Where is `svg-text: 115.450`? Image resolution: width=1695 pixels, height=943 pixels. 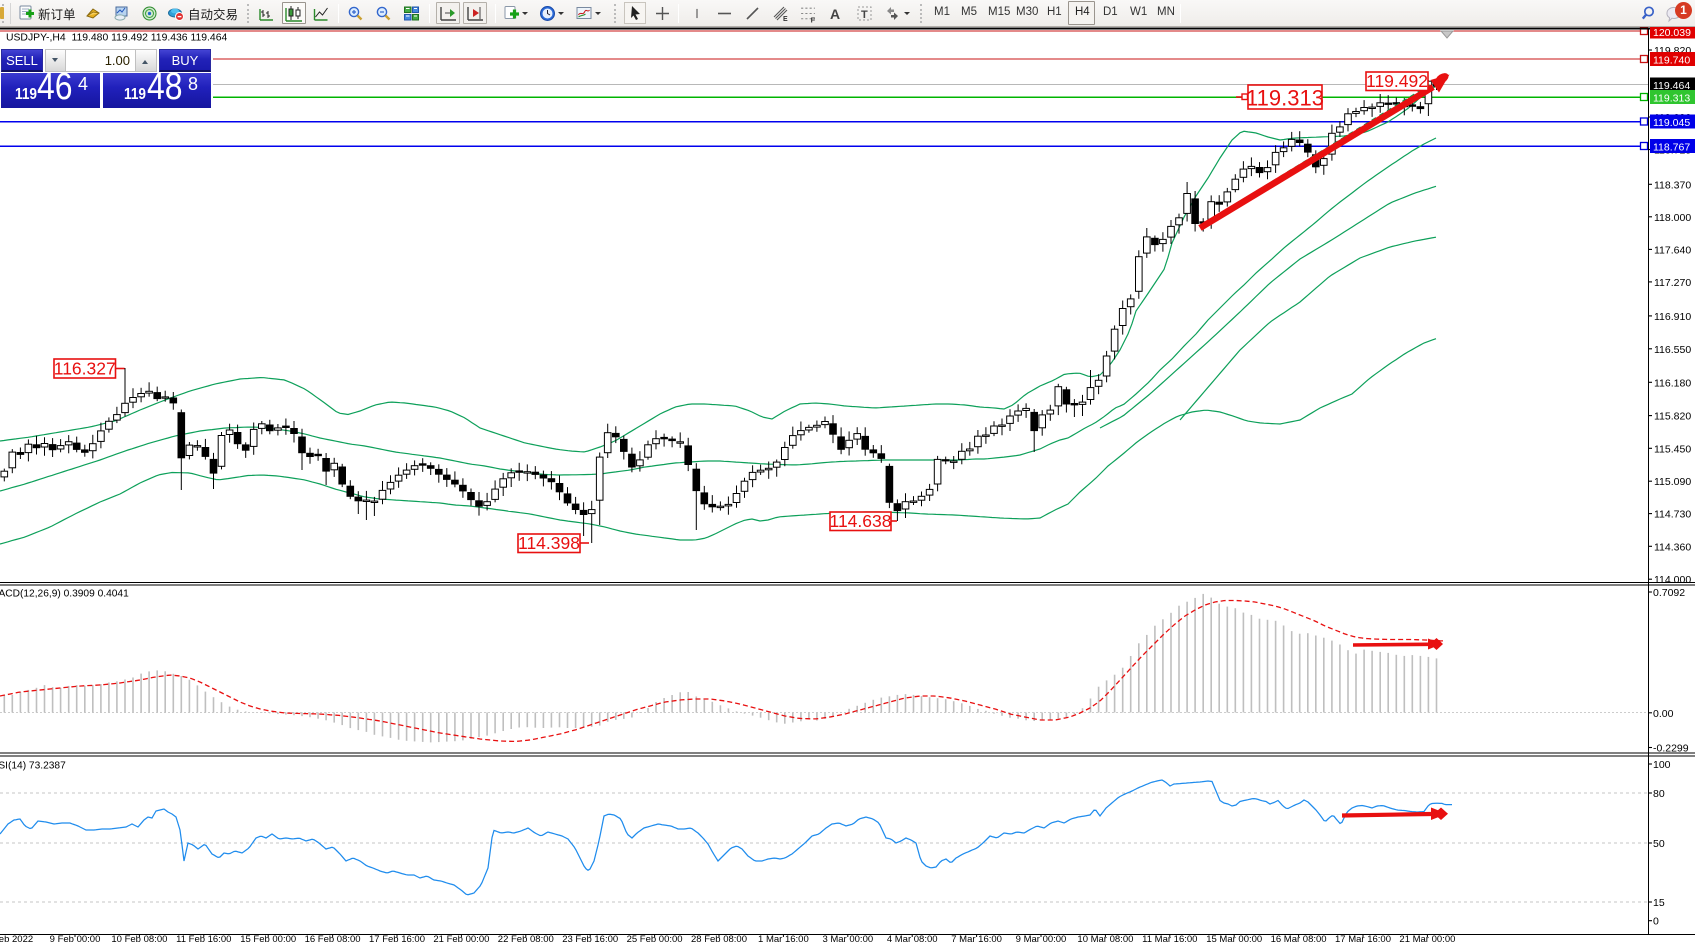 svg-text: 115.450 is located at coordinates (1672, 449).